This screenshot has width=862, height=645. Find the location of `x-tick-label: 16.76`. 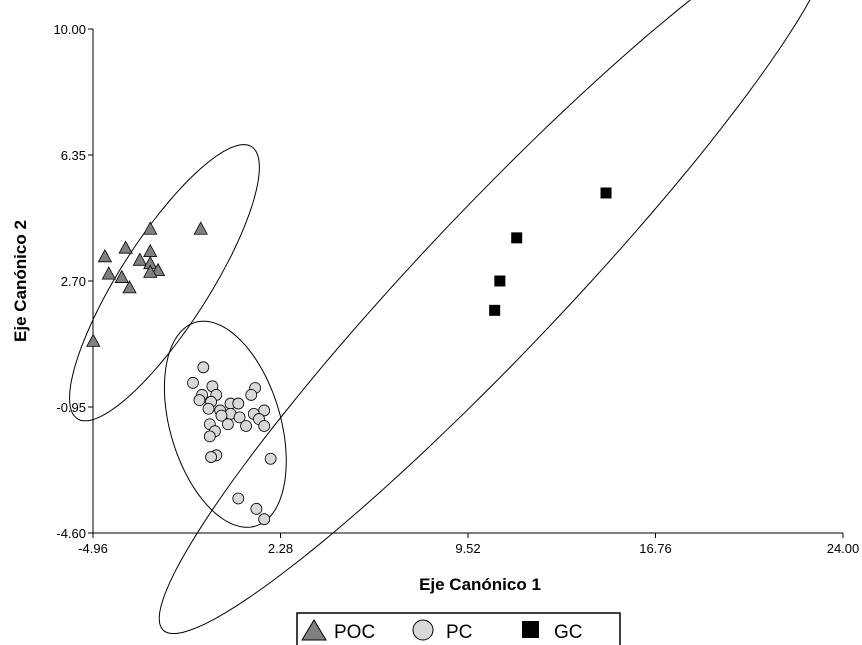

x-tick-label: 16.76 is located at coordinates (655, 548).